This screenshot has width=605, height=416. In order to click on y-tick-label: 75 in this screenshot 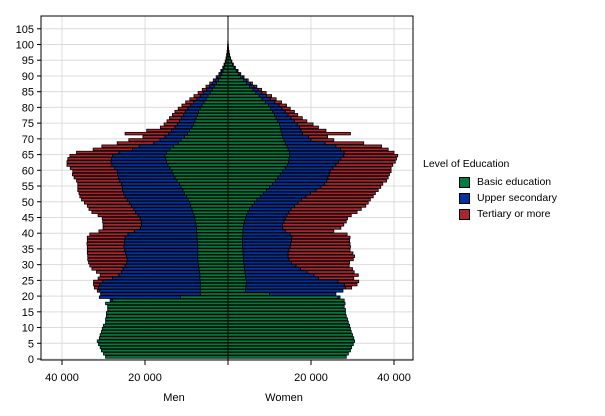, I will do `click(28, 124)`.